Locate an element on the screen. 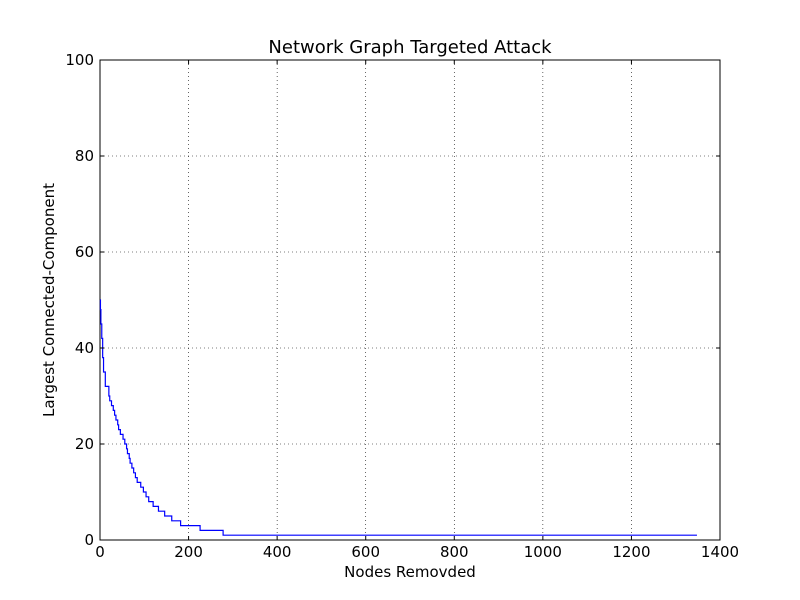 This screenshot has height=600, width=800. x-tick-label: 800 is located at coordinates (454, 552).